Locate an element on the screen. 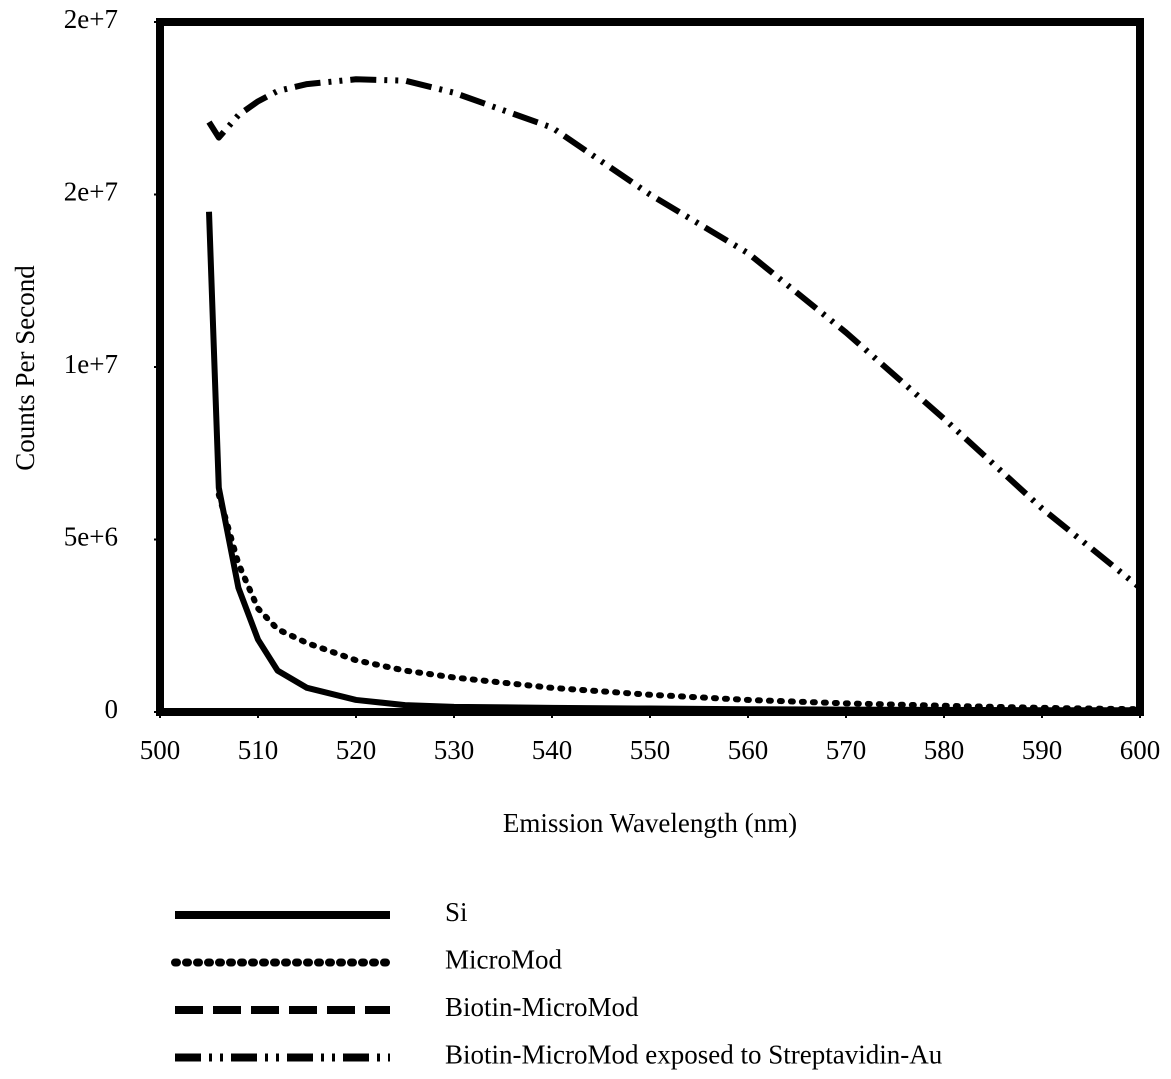 The height and width of the screenshot is (1079, 1171). x-tick-label: 510 is located at coordinates (258, 750).